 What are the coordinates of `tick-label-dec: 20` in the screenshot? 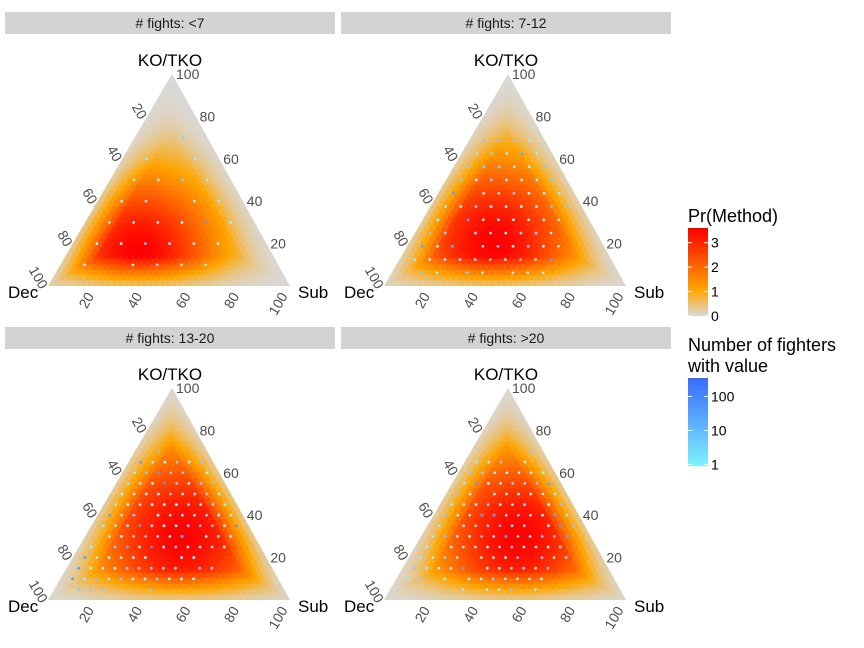 It's located at (140, 111).